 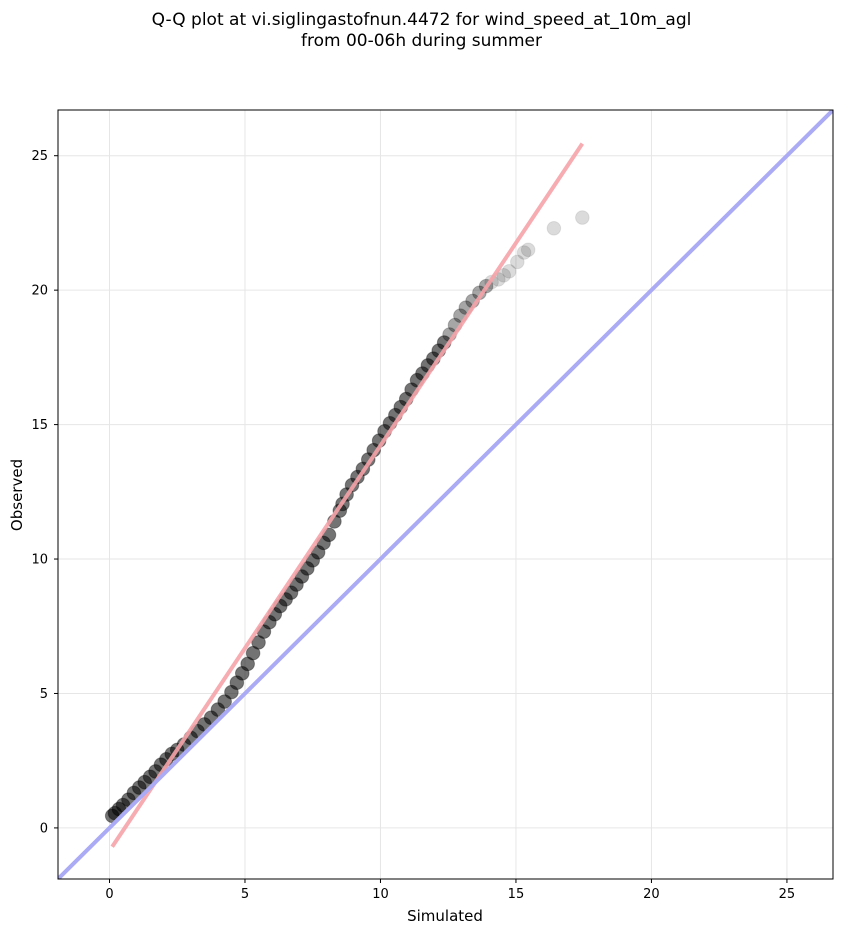 I want to click on y-tick-label: 5, so click(x=44, y=694).